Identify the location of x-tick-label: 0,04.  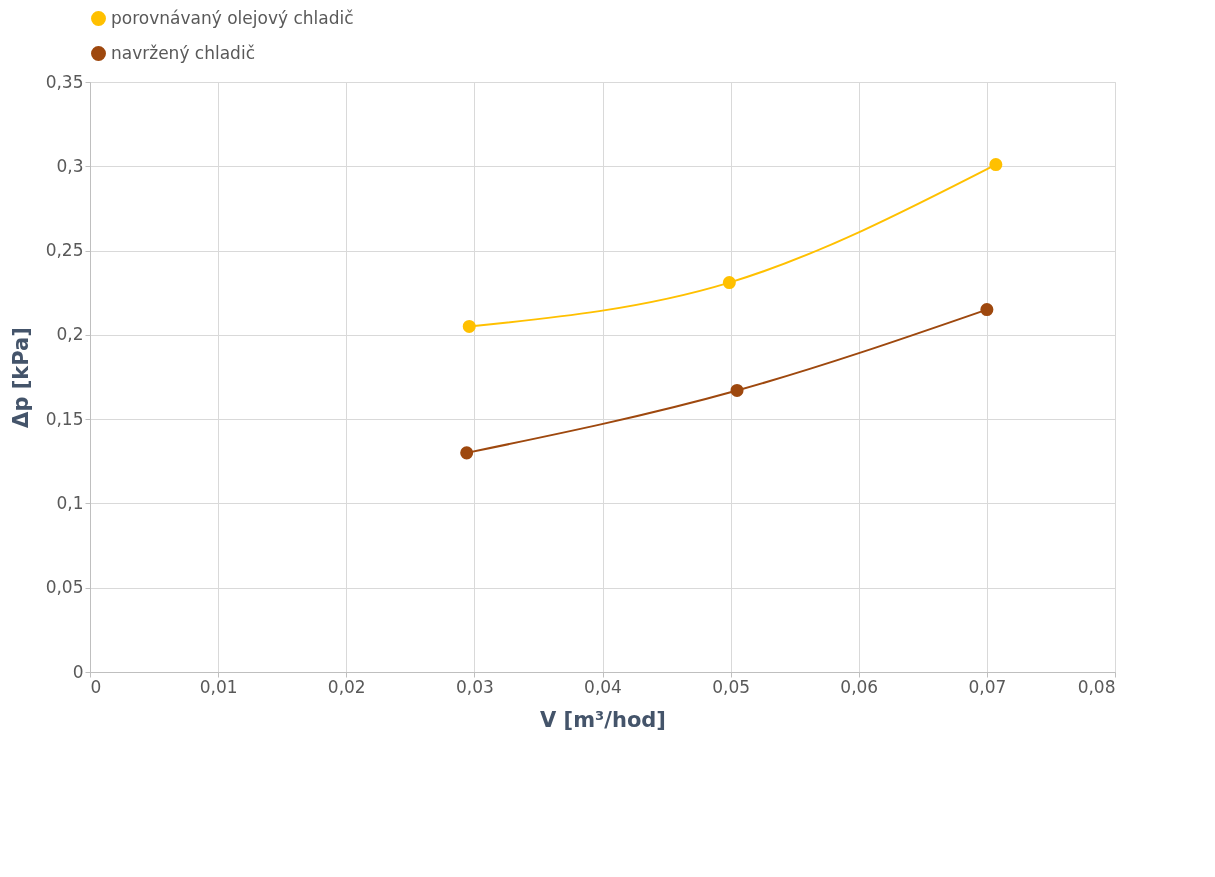
(603, 686).